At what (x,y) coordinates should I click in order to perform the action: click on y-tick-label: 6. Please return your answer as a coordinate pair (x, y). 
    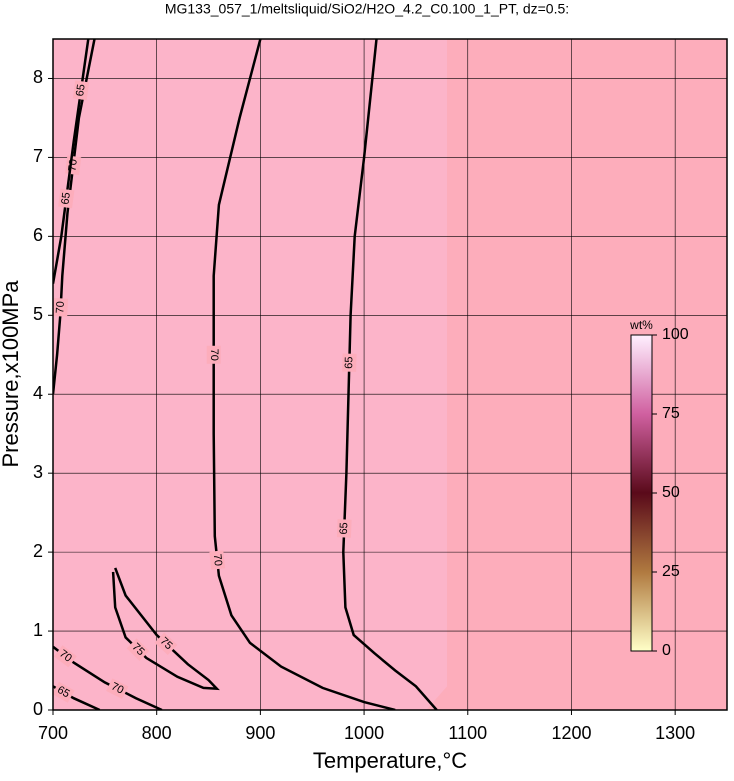
    Looking at the image, I should click on (38, 235).